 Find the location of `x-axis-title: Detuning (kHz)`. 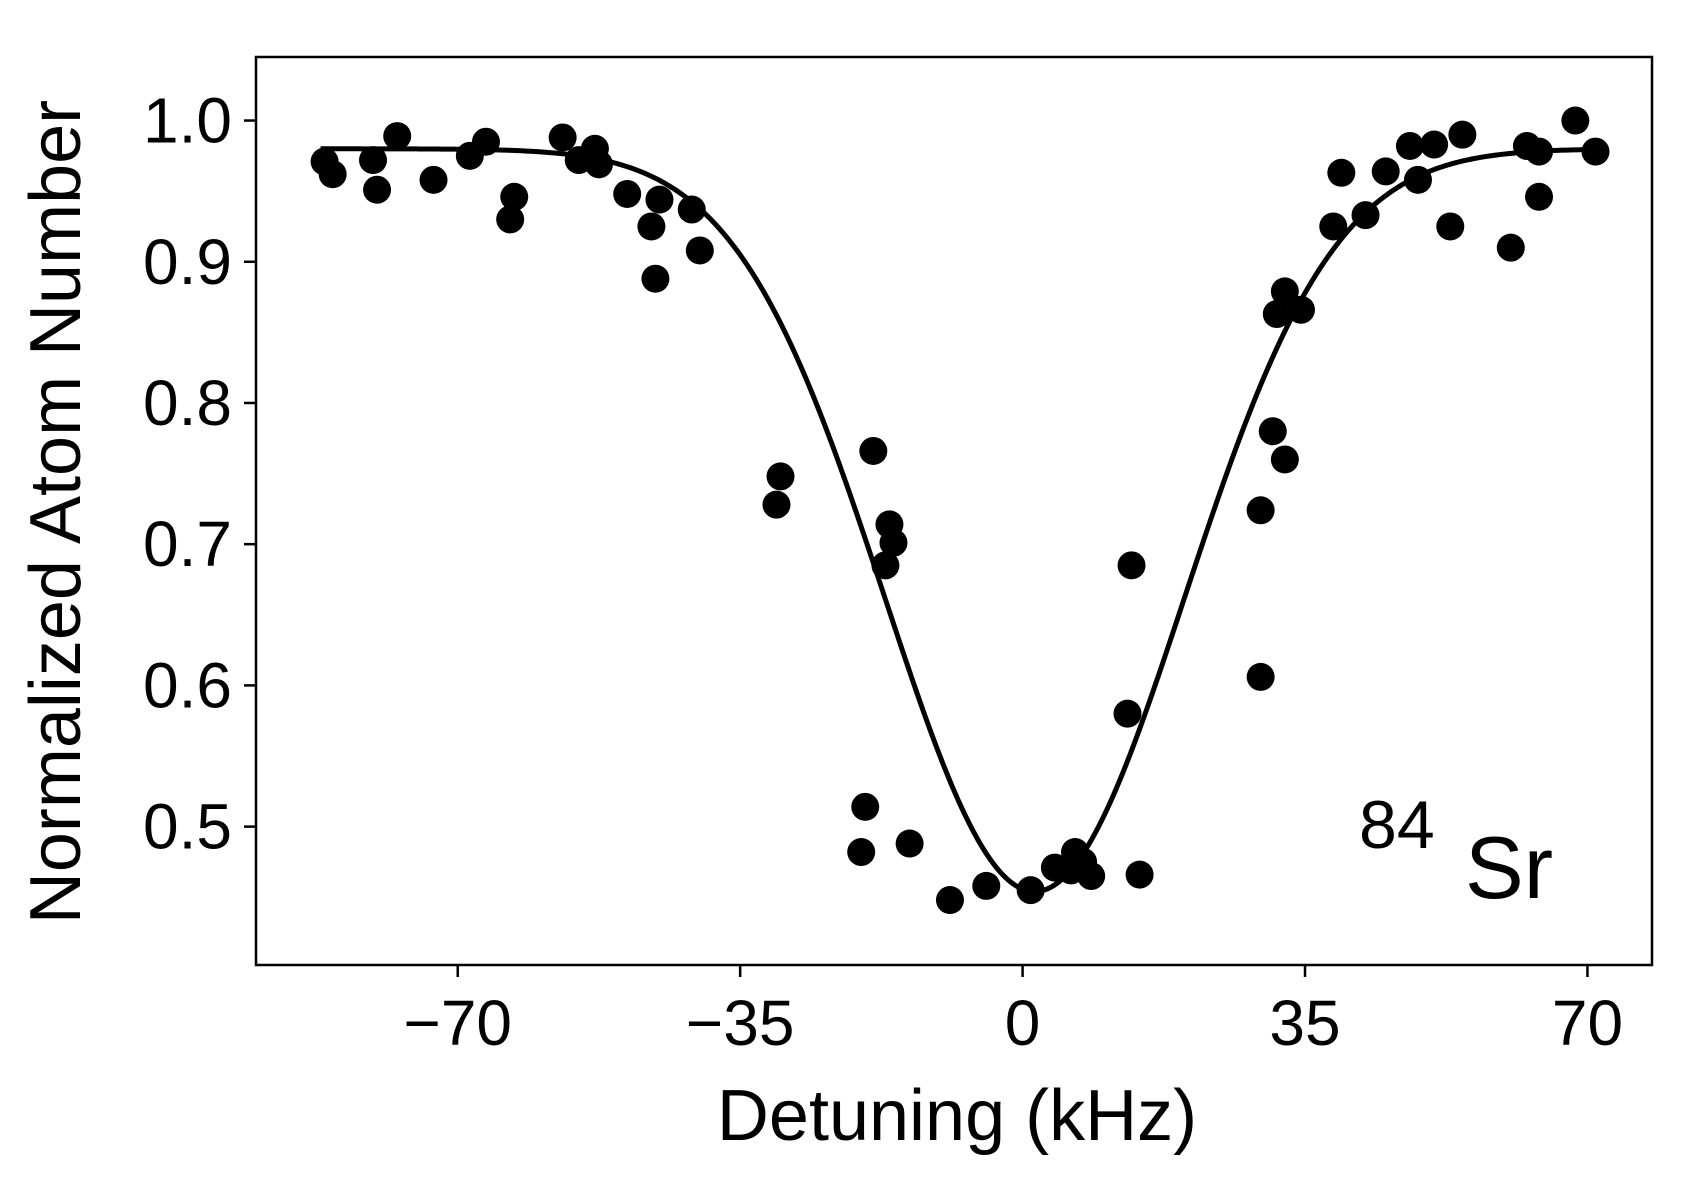

x-axis-title: Detuning (kHz) is located at coordinates (957, 1116).